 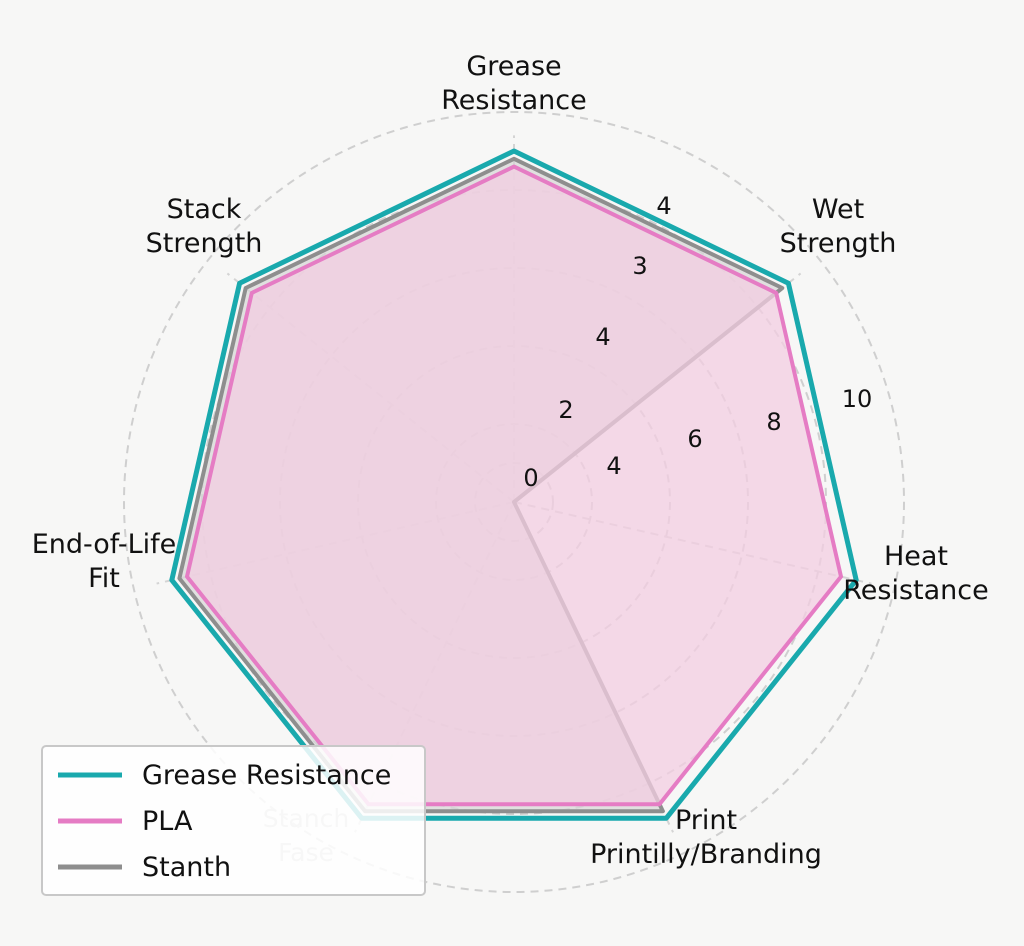 I want to click on legend-box, so click(x=233, y=820).